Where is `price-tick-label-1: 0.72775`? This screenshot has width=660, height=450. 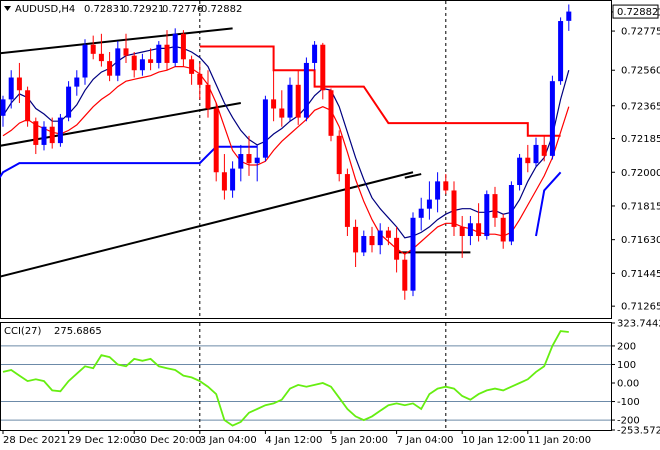 price-tick-label-1: 0.72775 is located at coordinates (640, 32).